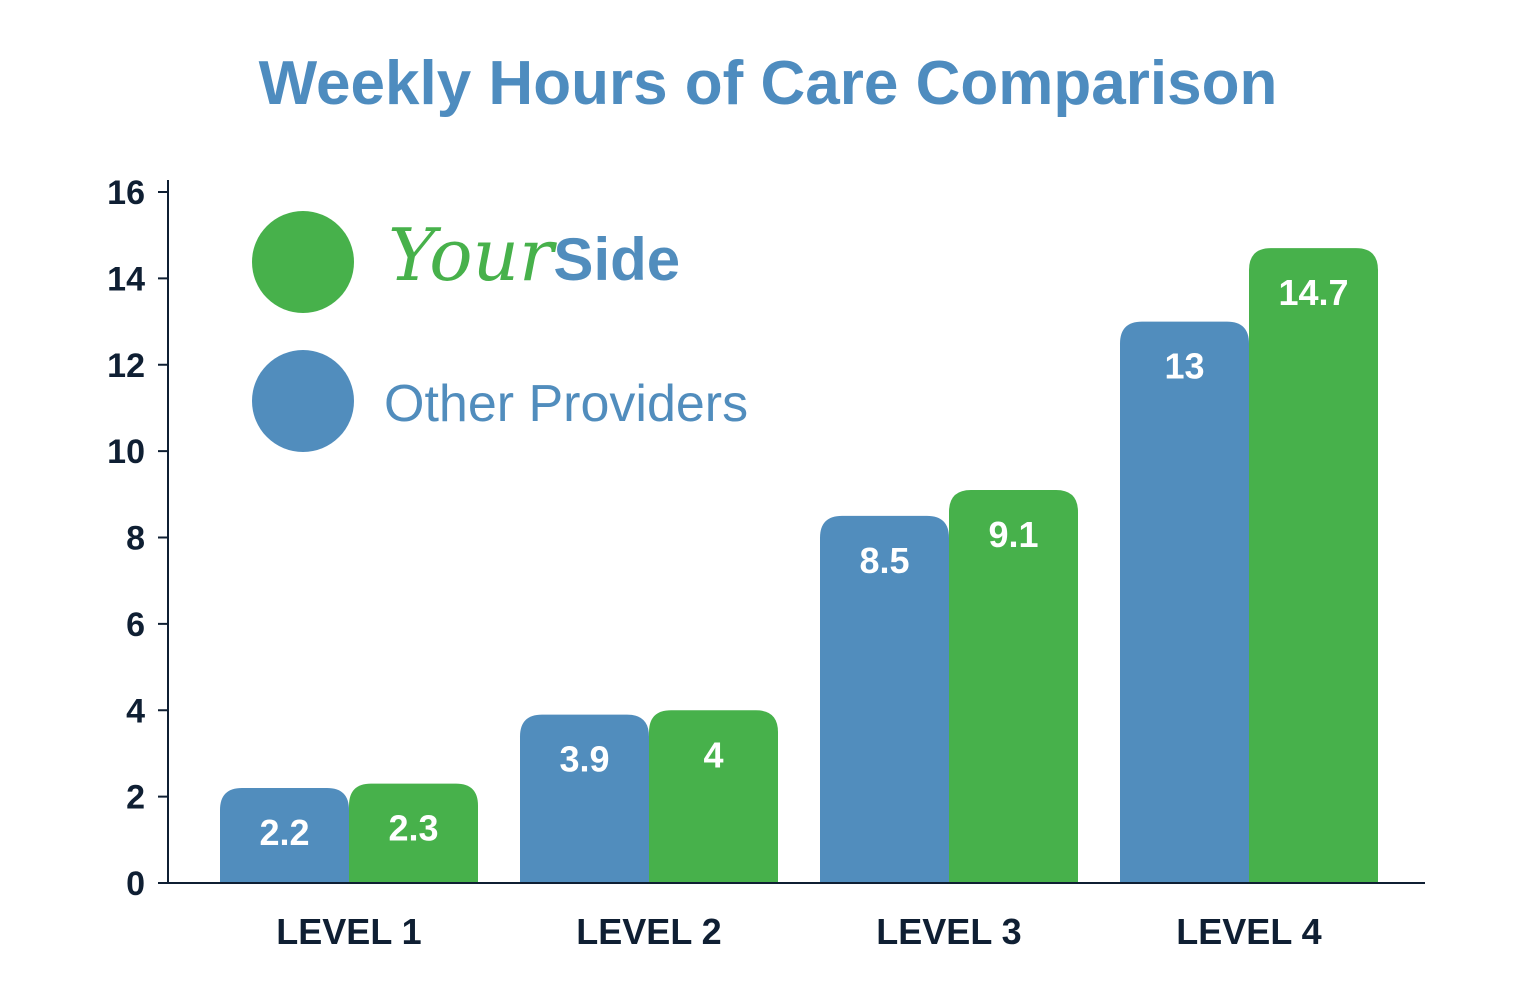  Describe the element at coordinates (1013, 534) in the screenshot. I see `data-label-yourside-level-3: 9.1` at that location.